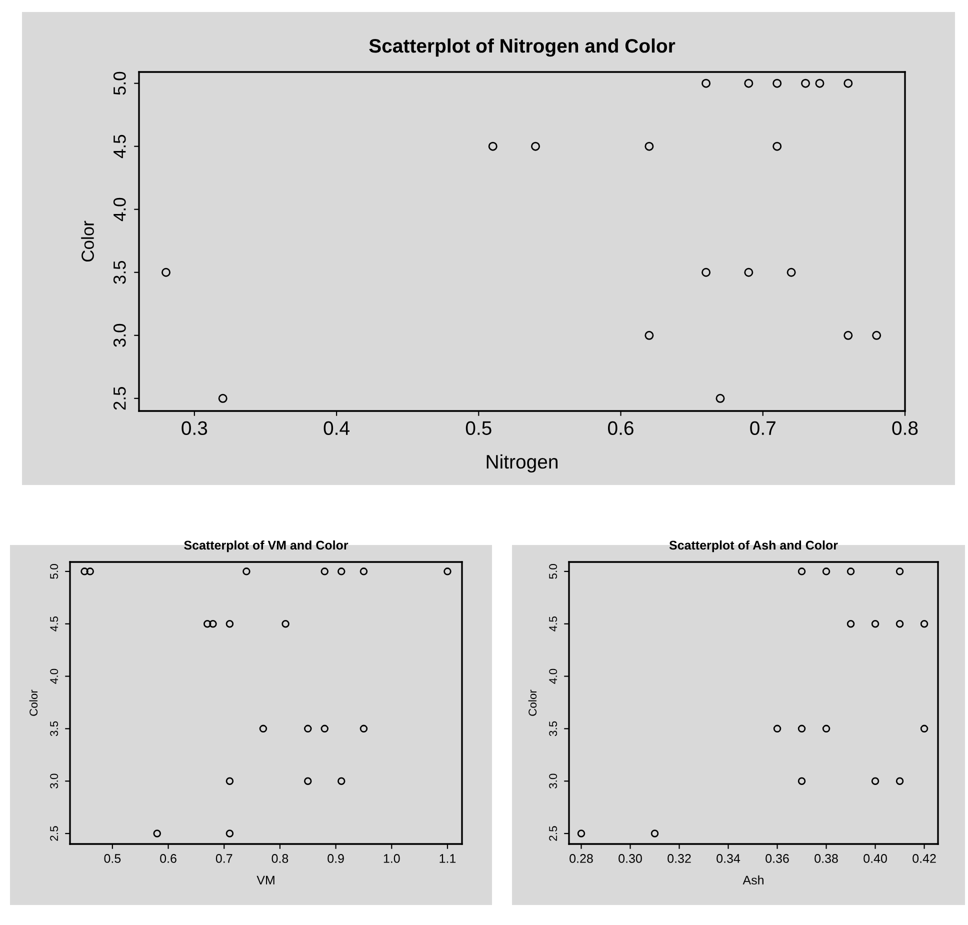 The image size is (968, 925). Describe the element at coordinates (630, 858) in the screenshot. I see `x-tick-label: 0.30` at that location.